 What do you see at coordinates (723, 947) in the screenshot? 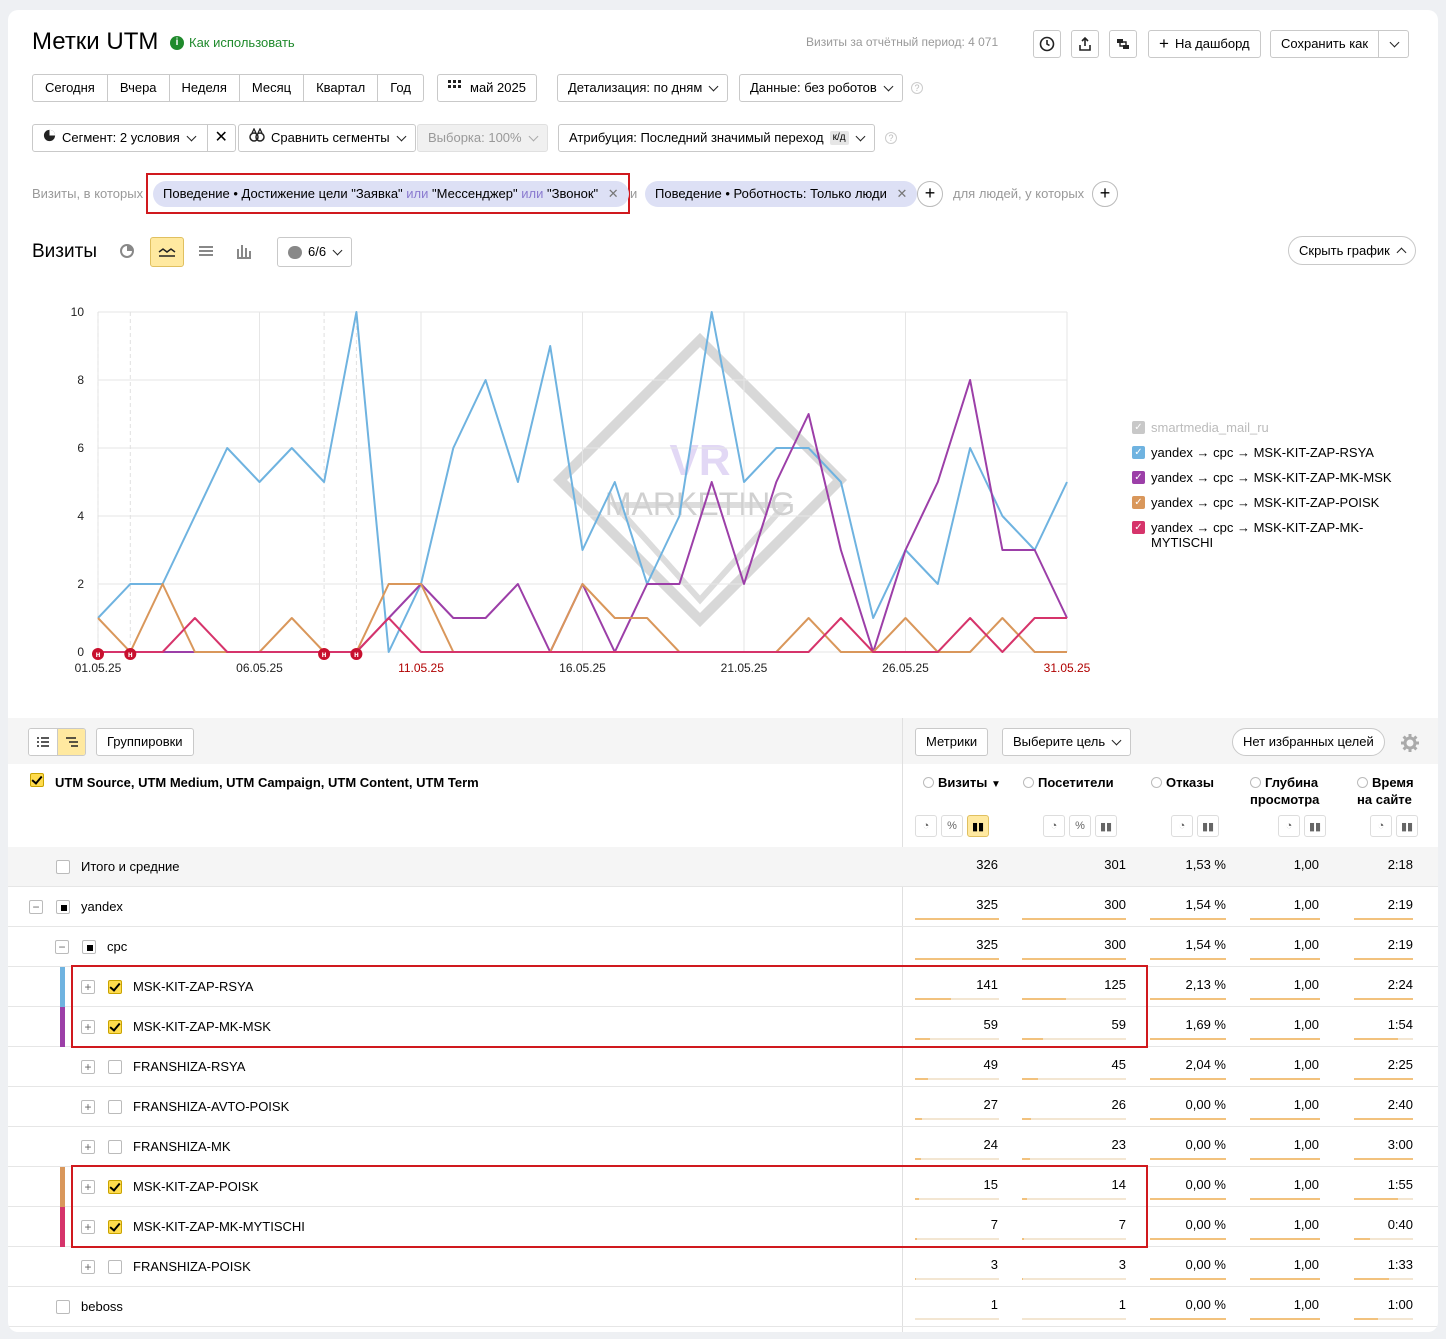
I see `table-row: − cpc 325 300 1,54 % 1,00 2:19` at bounding box center [723, 947].